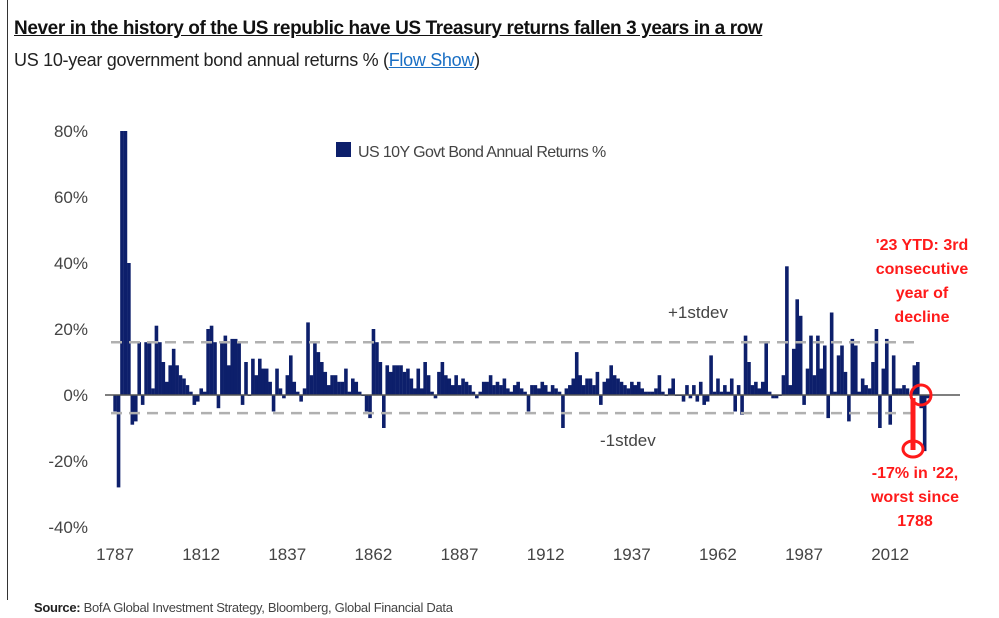  What do you see at coordinates (915, 473) in the screenshot?
I see `worst-annotation-line: -17% in '22,` at bounding box center [915, 473].